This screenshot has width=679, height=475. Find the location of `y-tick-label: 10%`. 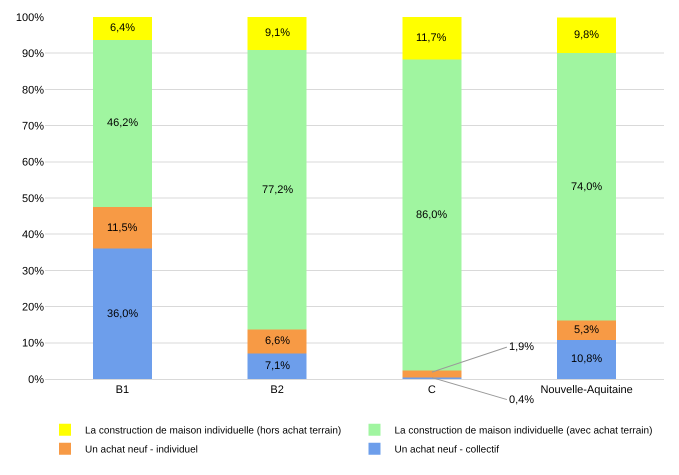

y-tick-label: 10% is located at coordinates (33, 344).